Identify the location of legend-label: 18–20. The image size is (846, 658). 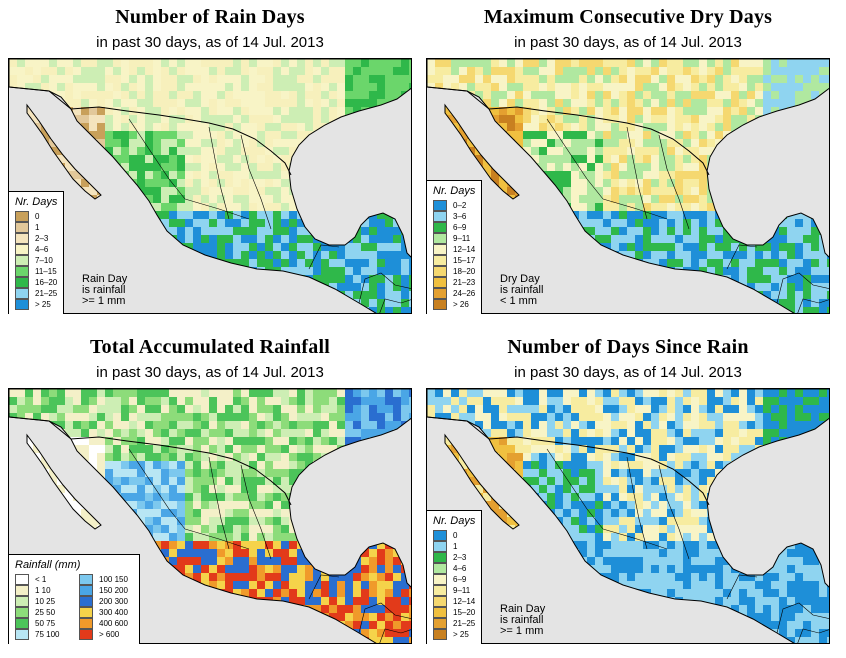
(464, 271).